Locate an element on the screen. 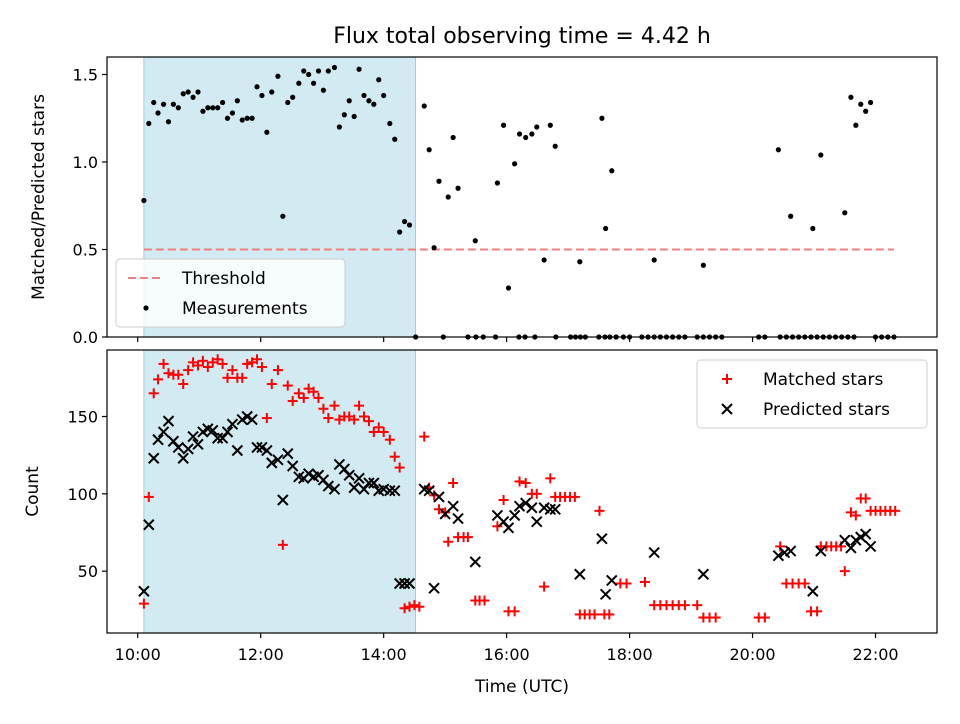  bottom-legend: Matched stars Predicted stars is located at coordinates (812, 394).